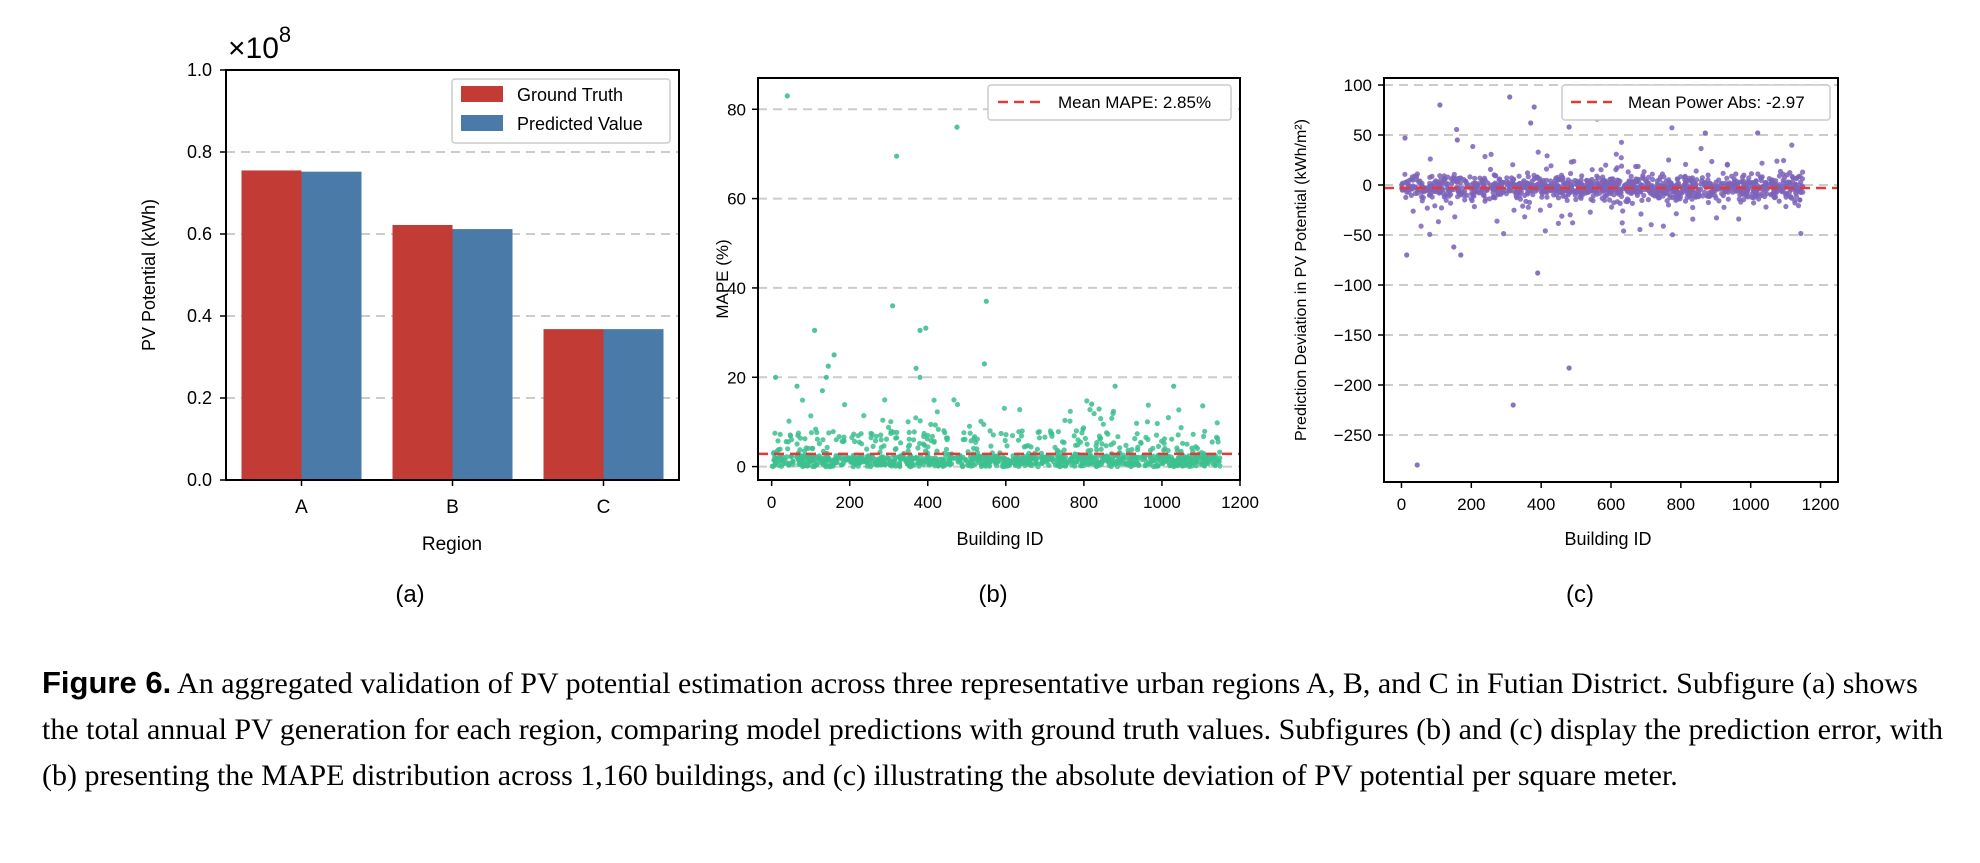 The width and height of the screenshot is (1980, 863). I want to click on panel-b-xtick-label: 1200, so click(1240, 502).